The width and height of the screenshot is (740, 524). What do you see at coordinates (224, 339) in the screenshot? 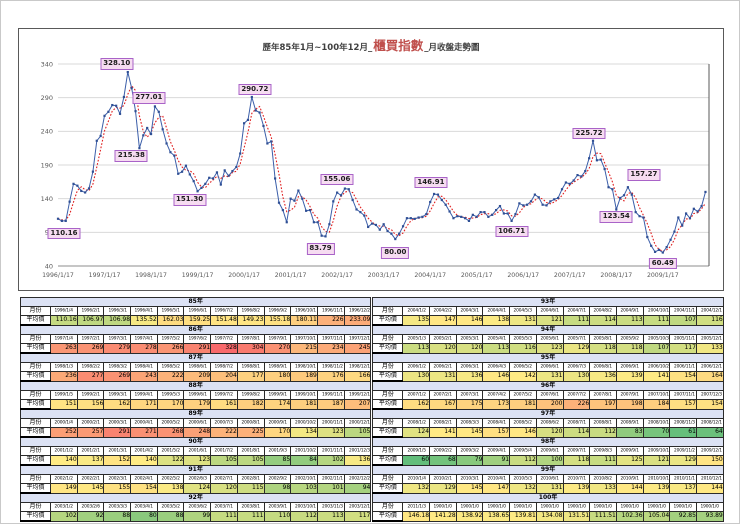
I see `month-date-cell: 1997/7/2` at bounding box center [224, 339].